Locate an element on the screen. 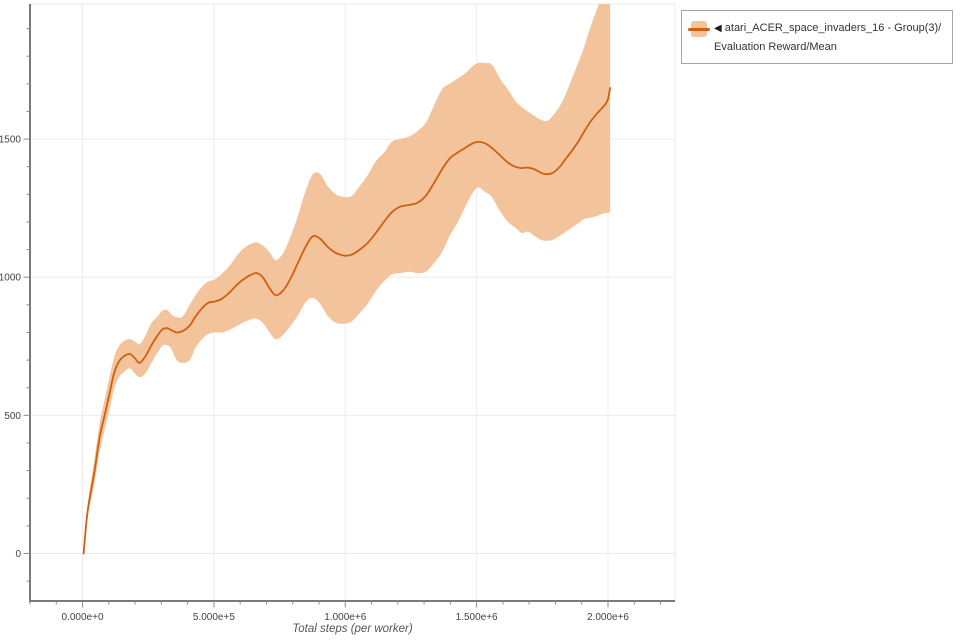  x-tick-label: 1.500e+6 is located at coordinates (477, 617).